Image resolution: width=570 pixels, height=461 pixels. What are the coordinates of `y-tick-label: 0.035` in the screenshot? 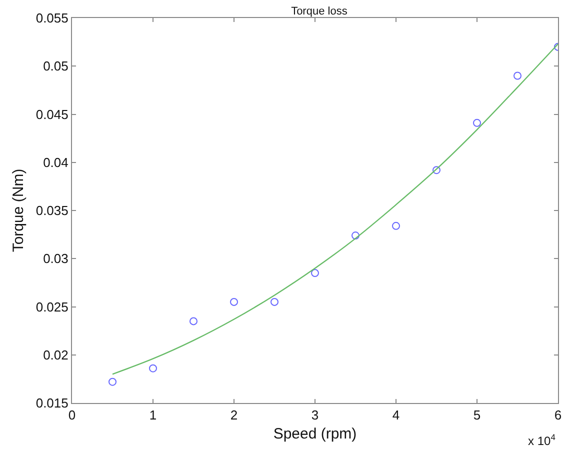 It's located at (52, 210).